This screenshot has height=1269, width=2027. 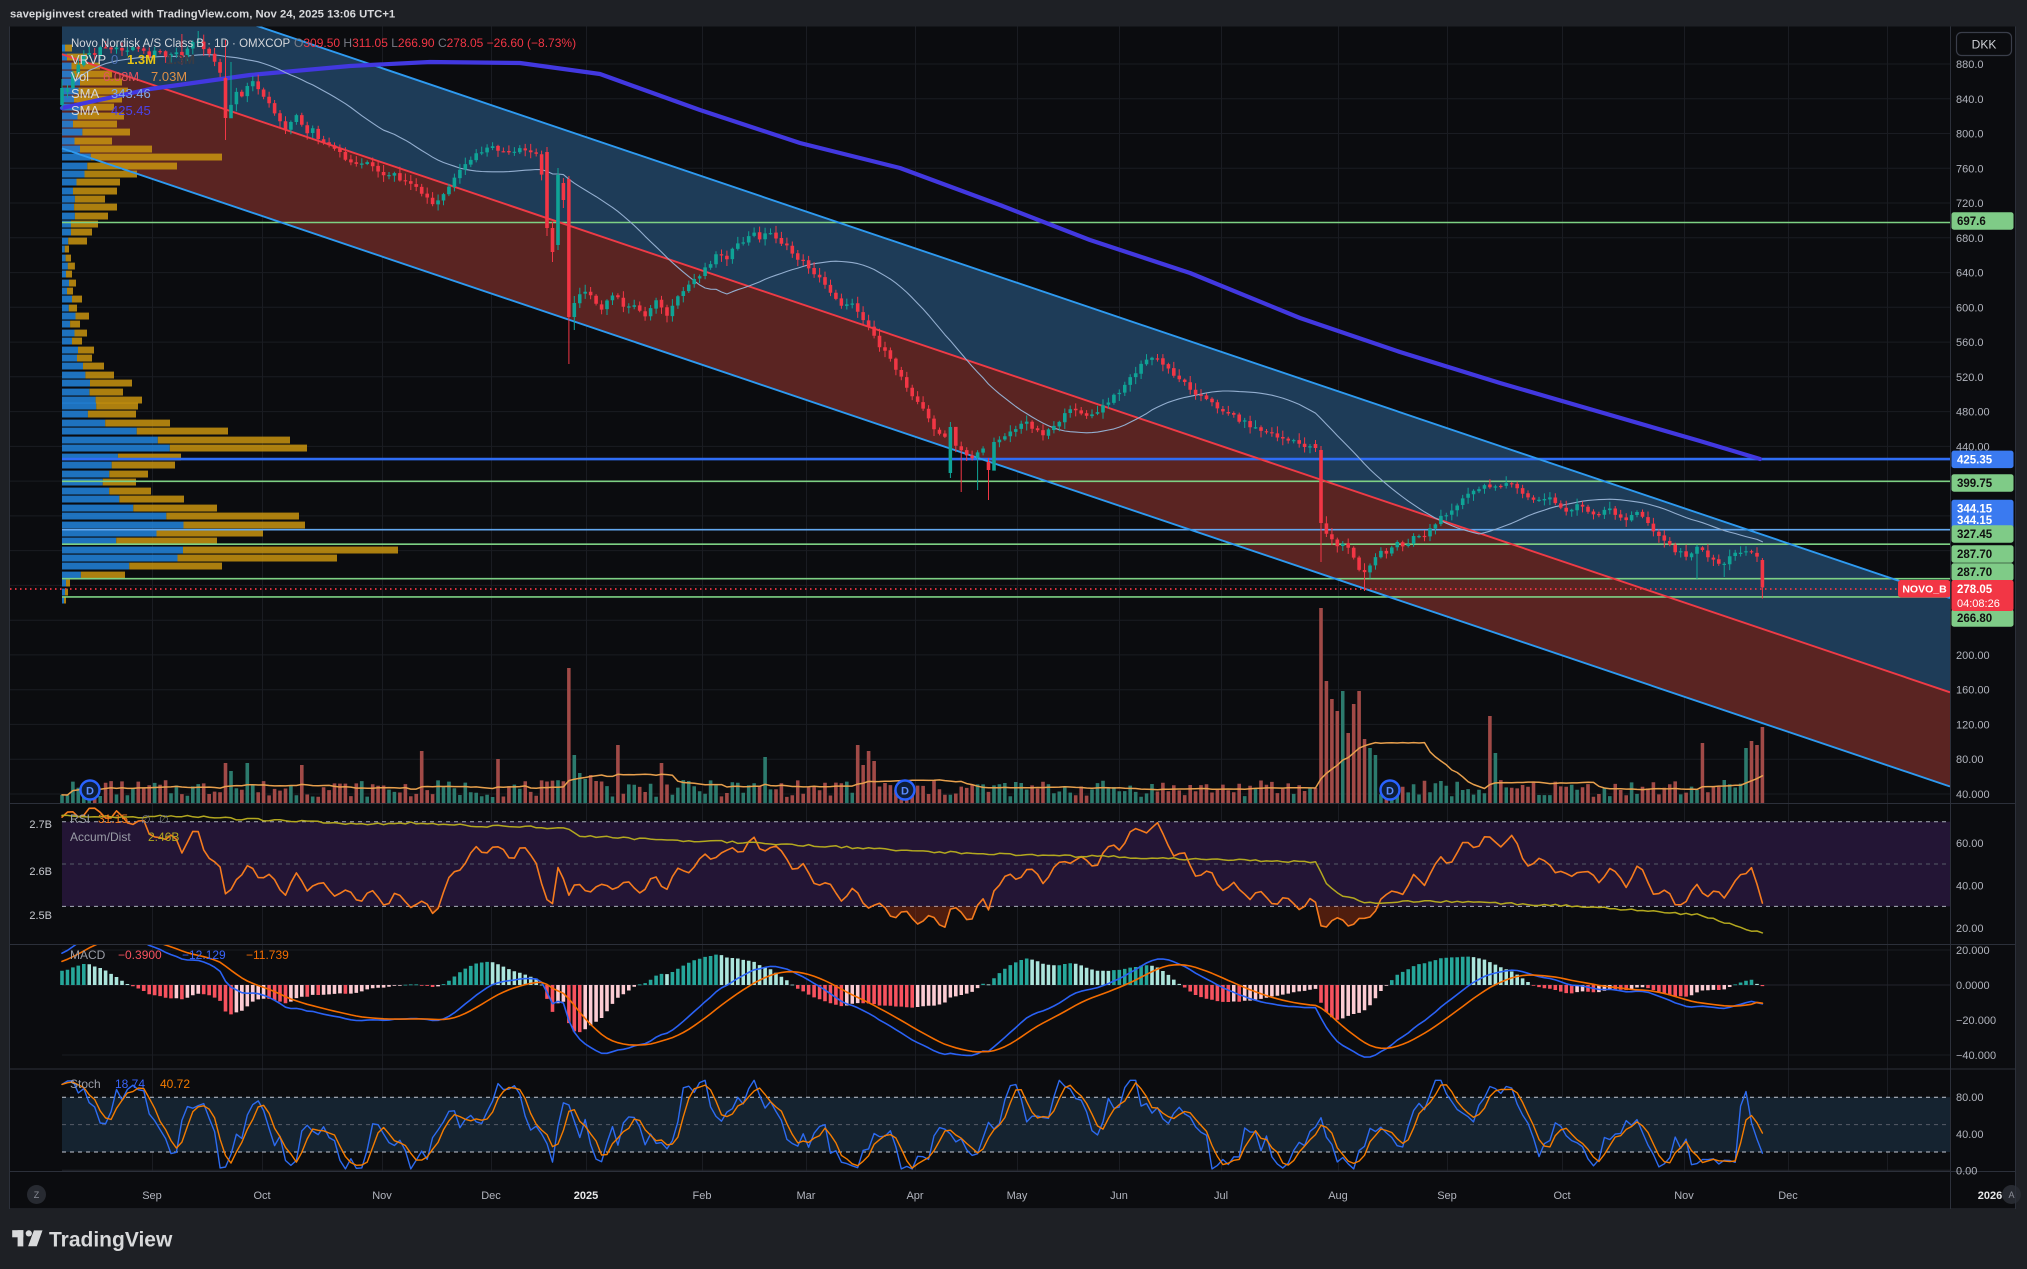 What do you see at coordinates (1221, 1196) in the screenshot?
I see `svg-text: Jul` at bounding box center [1221, 1196].